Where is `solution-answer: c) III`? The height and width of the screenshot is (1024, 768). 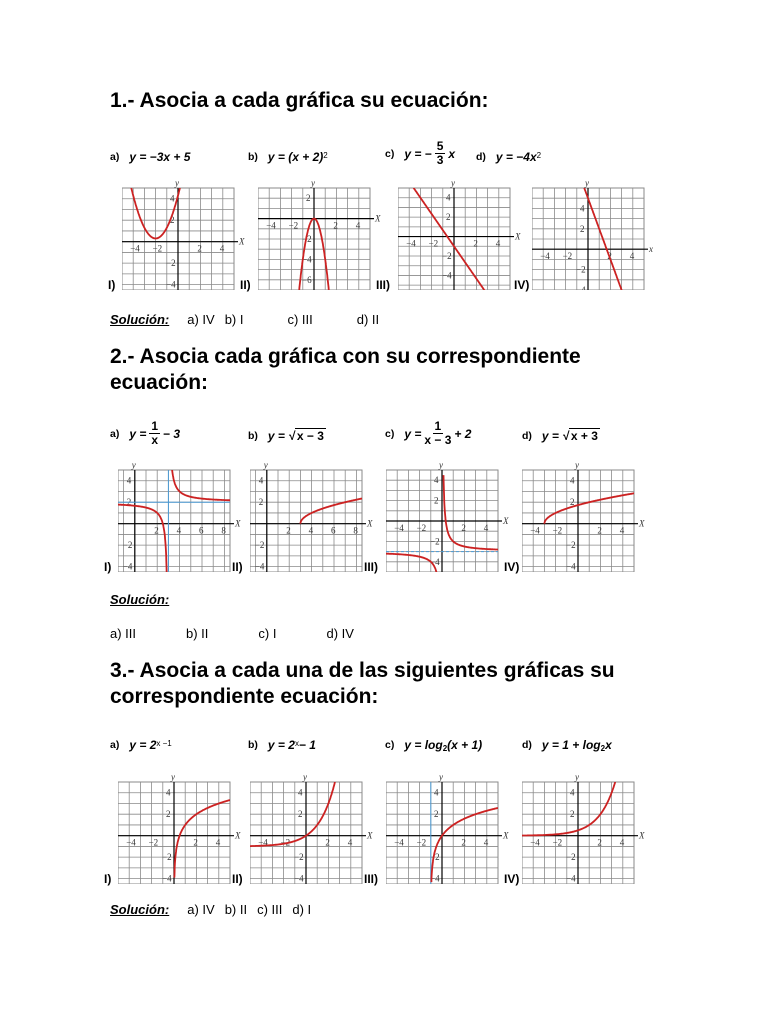
solution-answer: c) III is located at coordinates (270, 909).